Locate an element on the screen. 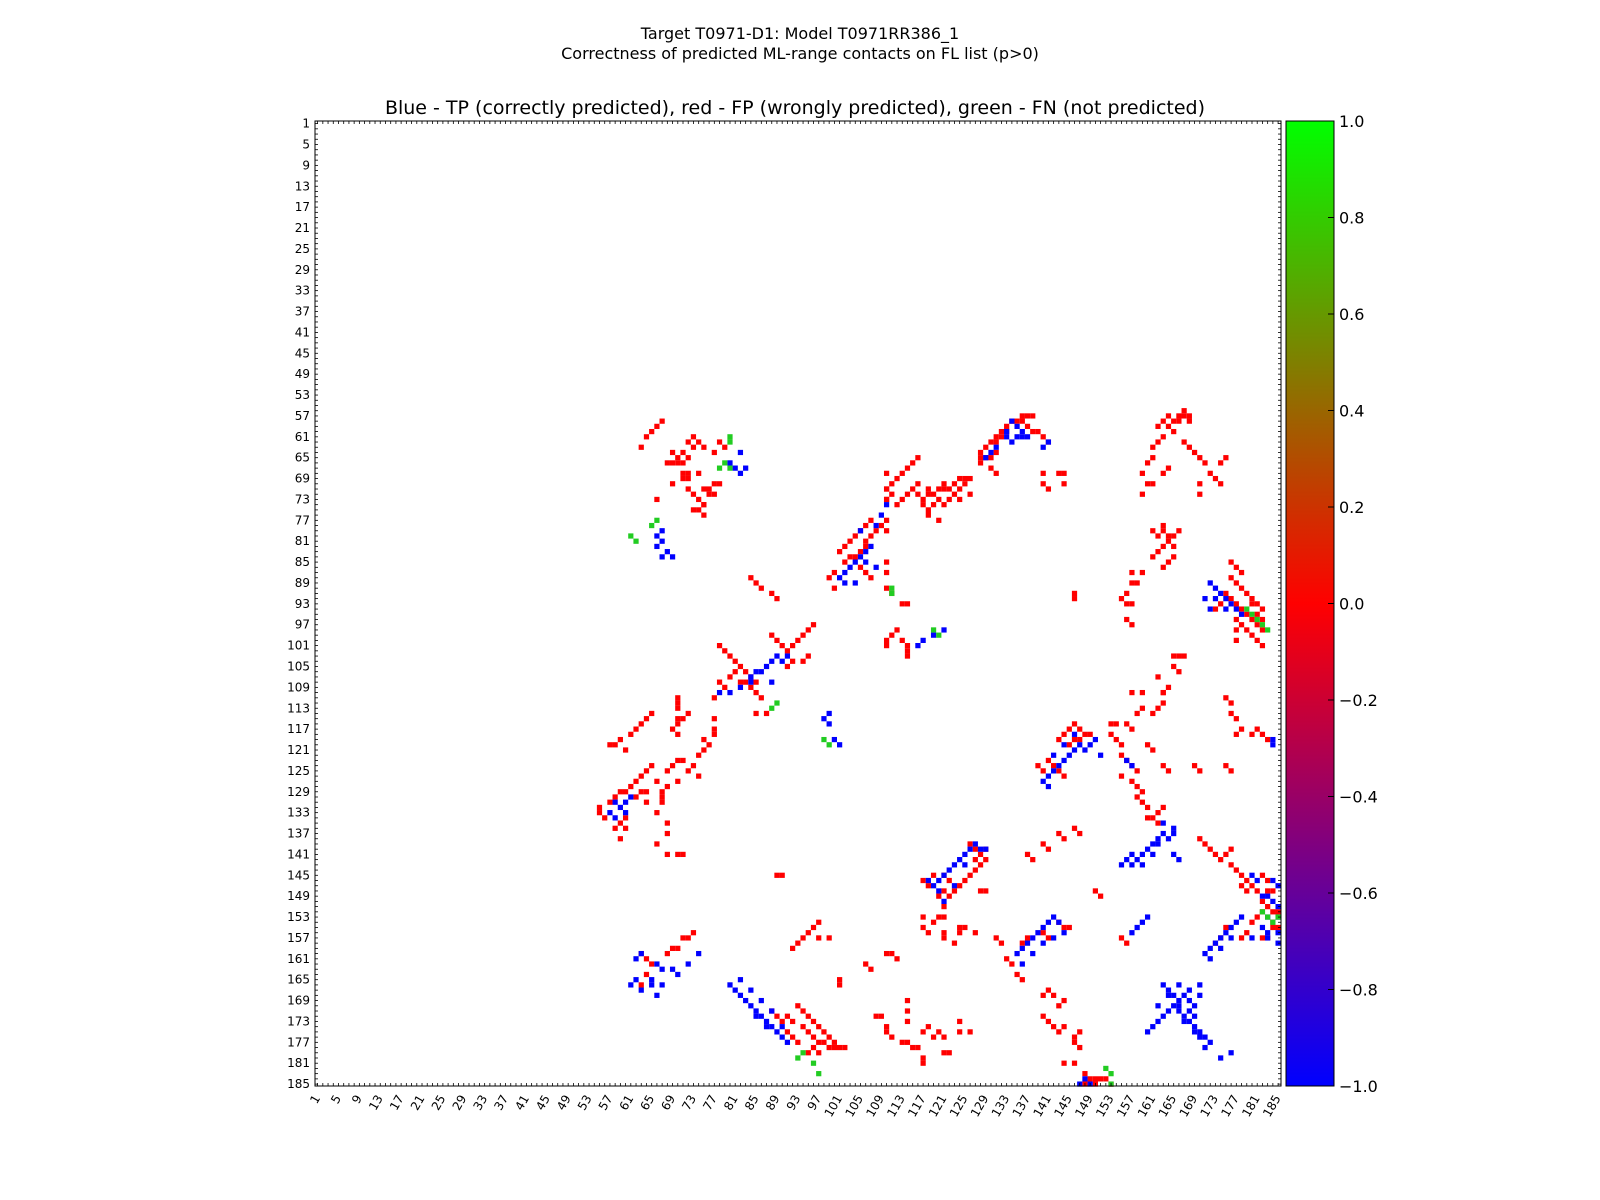  colorbar-tick-label: −1.0 is located at coordinates (1358, 1086).